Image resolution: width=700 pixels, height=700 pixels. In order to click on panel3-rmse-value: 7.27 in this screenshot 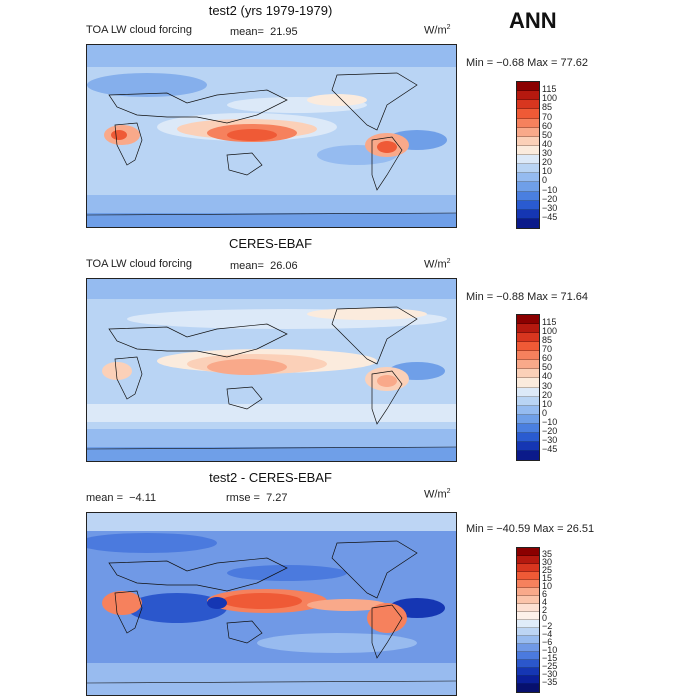, I will do `click(277, 498)`.